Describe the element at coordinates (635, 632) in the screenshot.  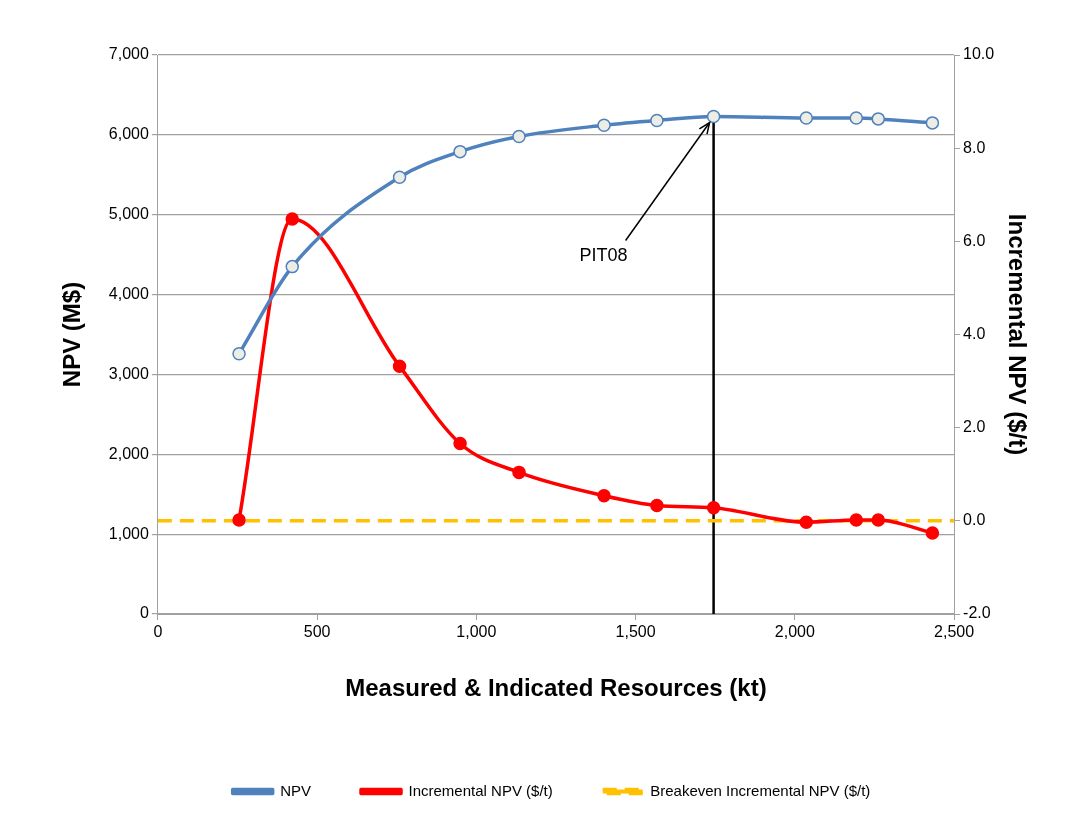
I see `x-tick-label: 1,500` at that location.